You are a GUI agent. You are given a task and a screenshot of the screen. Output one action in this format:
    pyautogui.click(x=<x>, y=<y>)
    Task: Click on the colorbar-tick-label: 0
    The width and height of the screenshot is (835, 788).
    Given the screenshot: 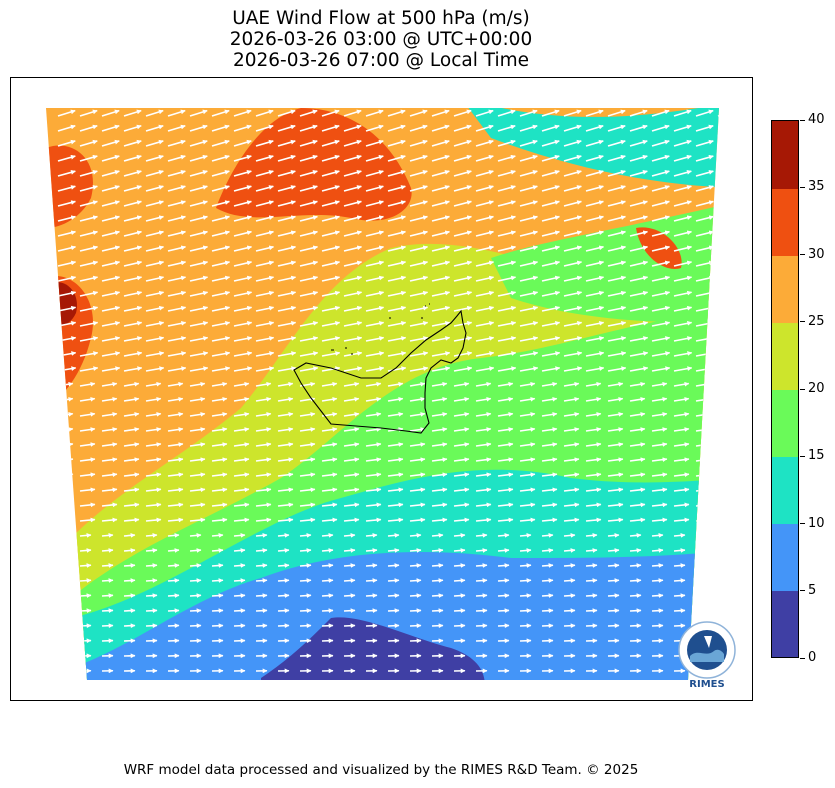 What is the action you would take?
    pyautogui.click(x=812, y=657)
    